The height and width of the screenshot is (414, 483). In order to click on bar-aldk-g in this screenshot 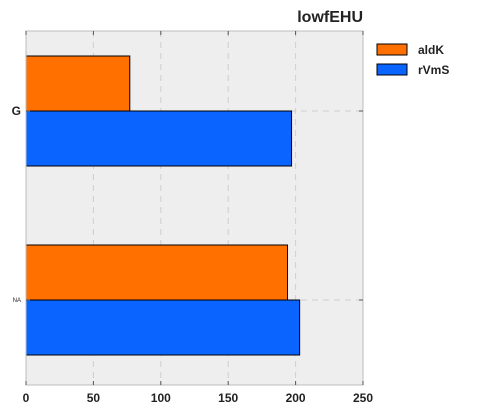, I will do `click(78, 83)`.